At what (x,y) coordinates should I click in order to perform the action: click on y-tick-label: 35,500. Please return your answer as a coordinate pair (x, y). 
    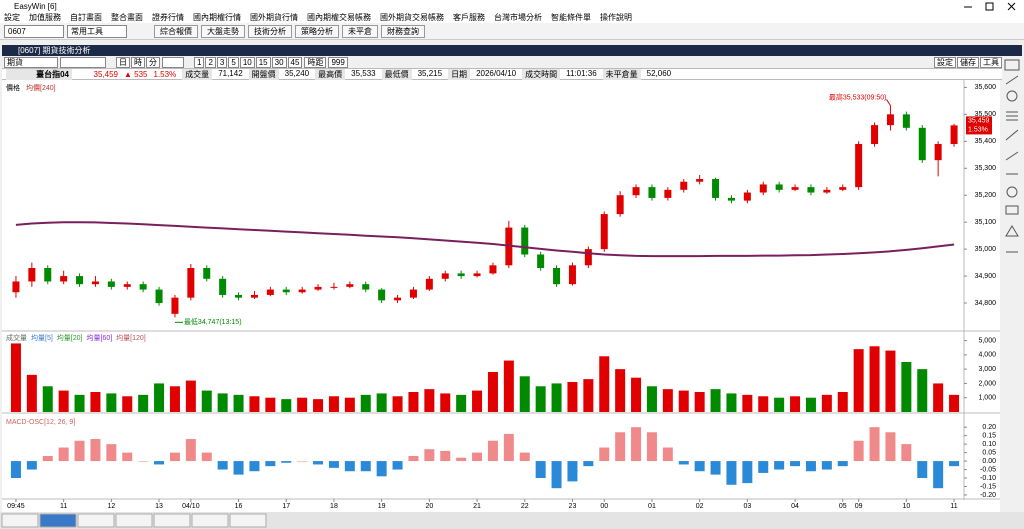
    Looking at the image, I should click on (986, 114).